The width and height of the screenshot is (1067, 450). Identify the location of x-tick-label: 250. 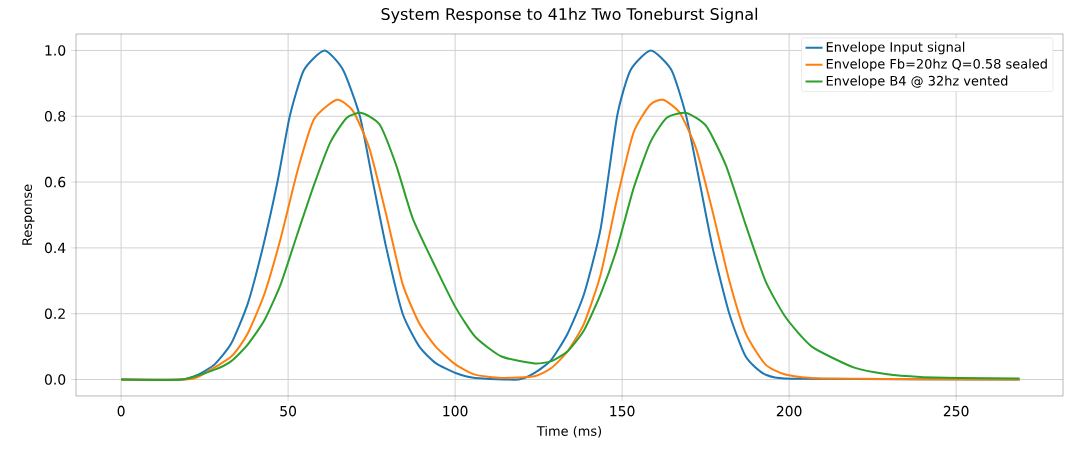
(956, 411).